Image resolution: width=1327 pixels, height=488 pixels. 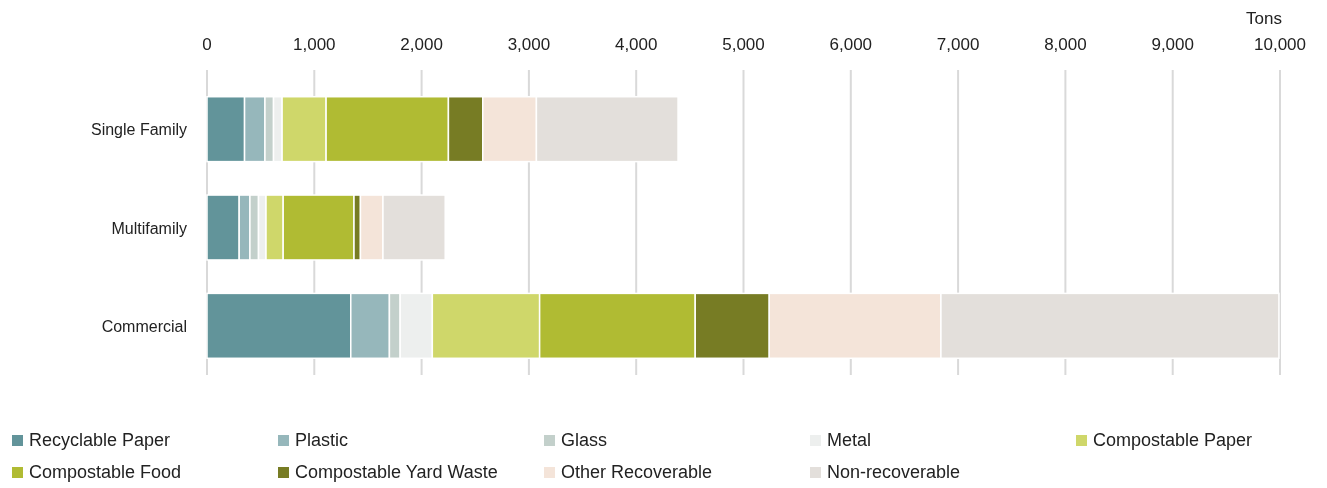 I want to click on x-tick-label: 3,000, so click(x=529, y=44).